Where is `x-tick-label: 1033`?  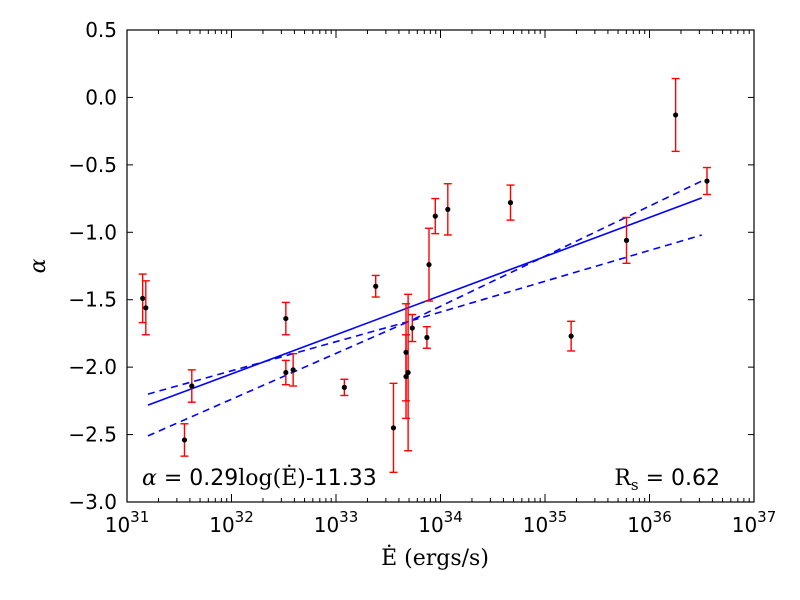 x-tick-label: 1033 is located at coordinates (336, 522).